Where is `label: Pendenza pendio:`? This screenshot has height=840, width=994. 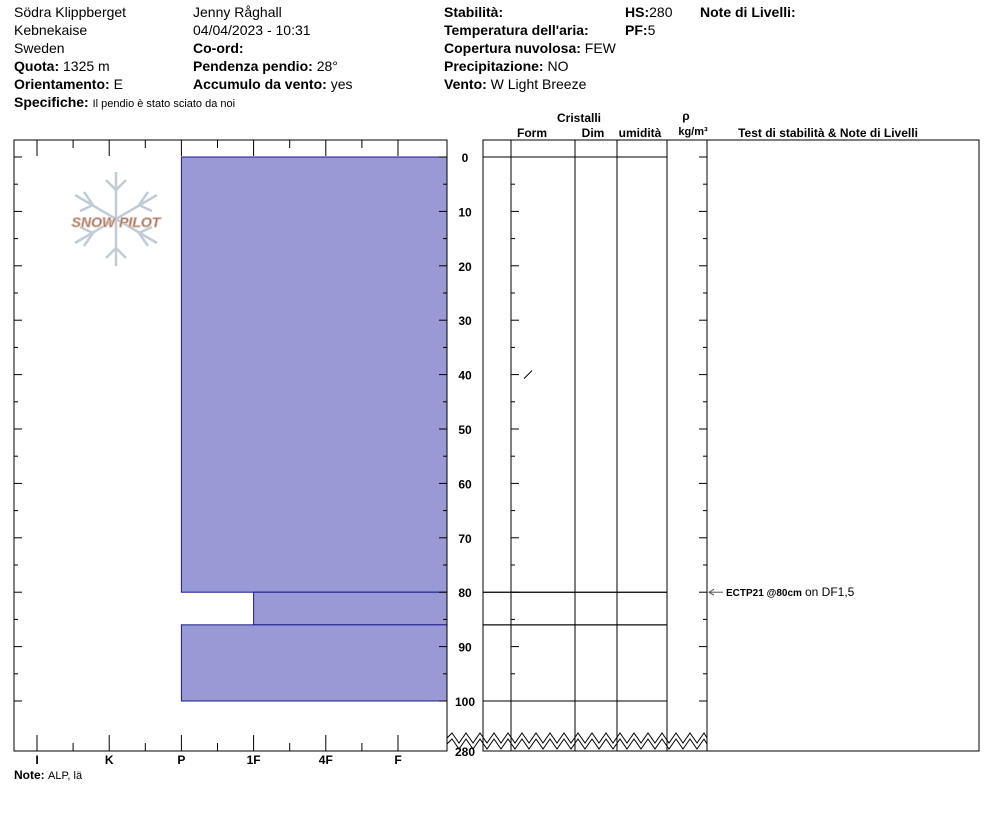 label: Pendenza pendio: is located at coordinates (253, 66).